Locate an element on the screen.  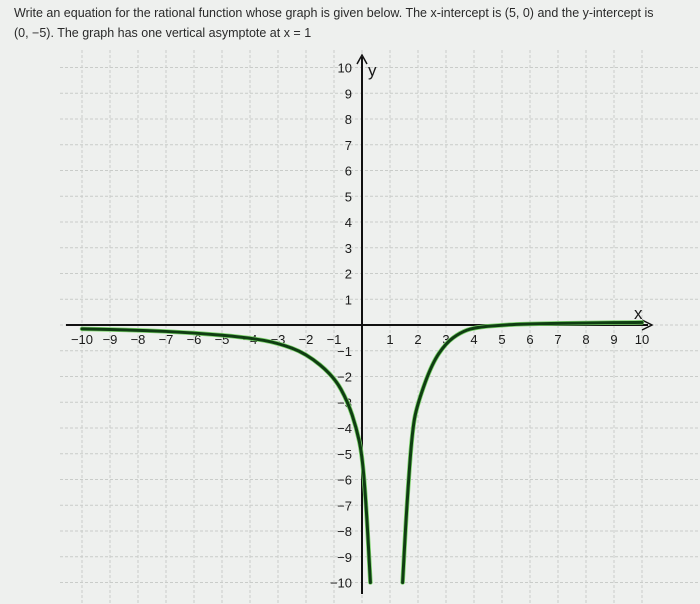
y-tick-label: 3 is located at coordinates (348, 248).